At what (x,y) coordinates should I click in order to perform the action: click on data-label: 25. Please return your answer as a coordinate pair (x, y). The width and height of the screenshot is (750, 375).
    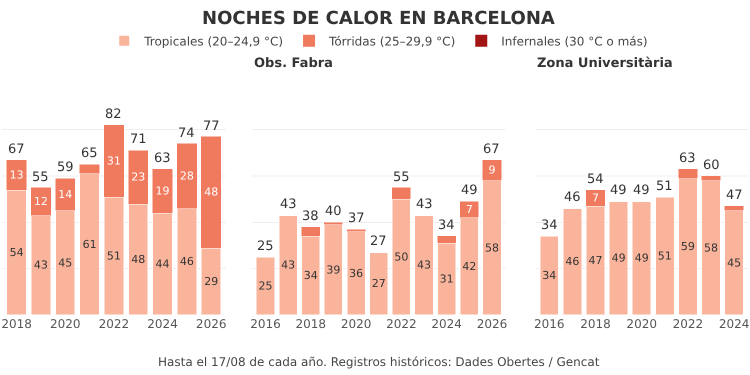
    Looking at the image, I should click on (265, 286).